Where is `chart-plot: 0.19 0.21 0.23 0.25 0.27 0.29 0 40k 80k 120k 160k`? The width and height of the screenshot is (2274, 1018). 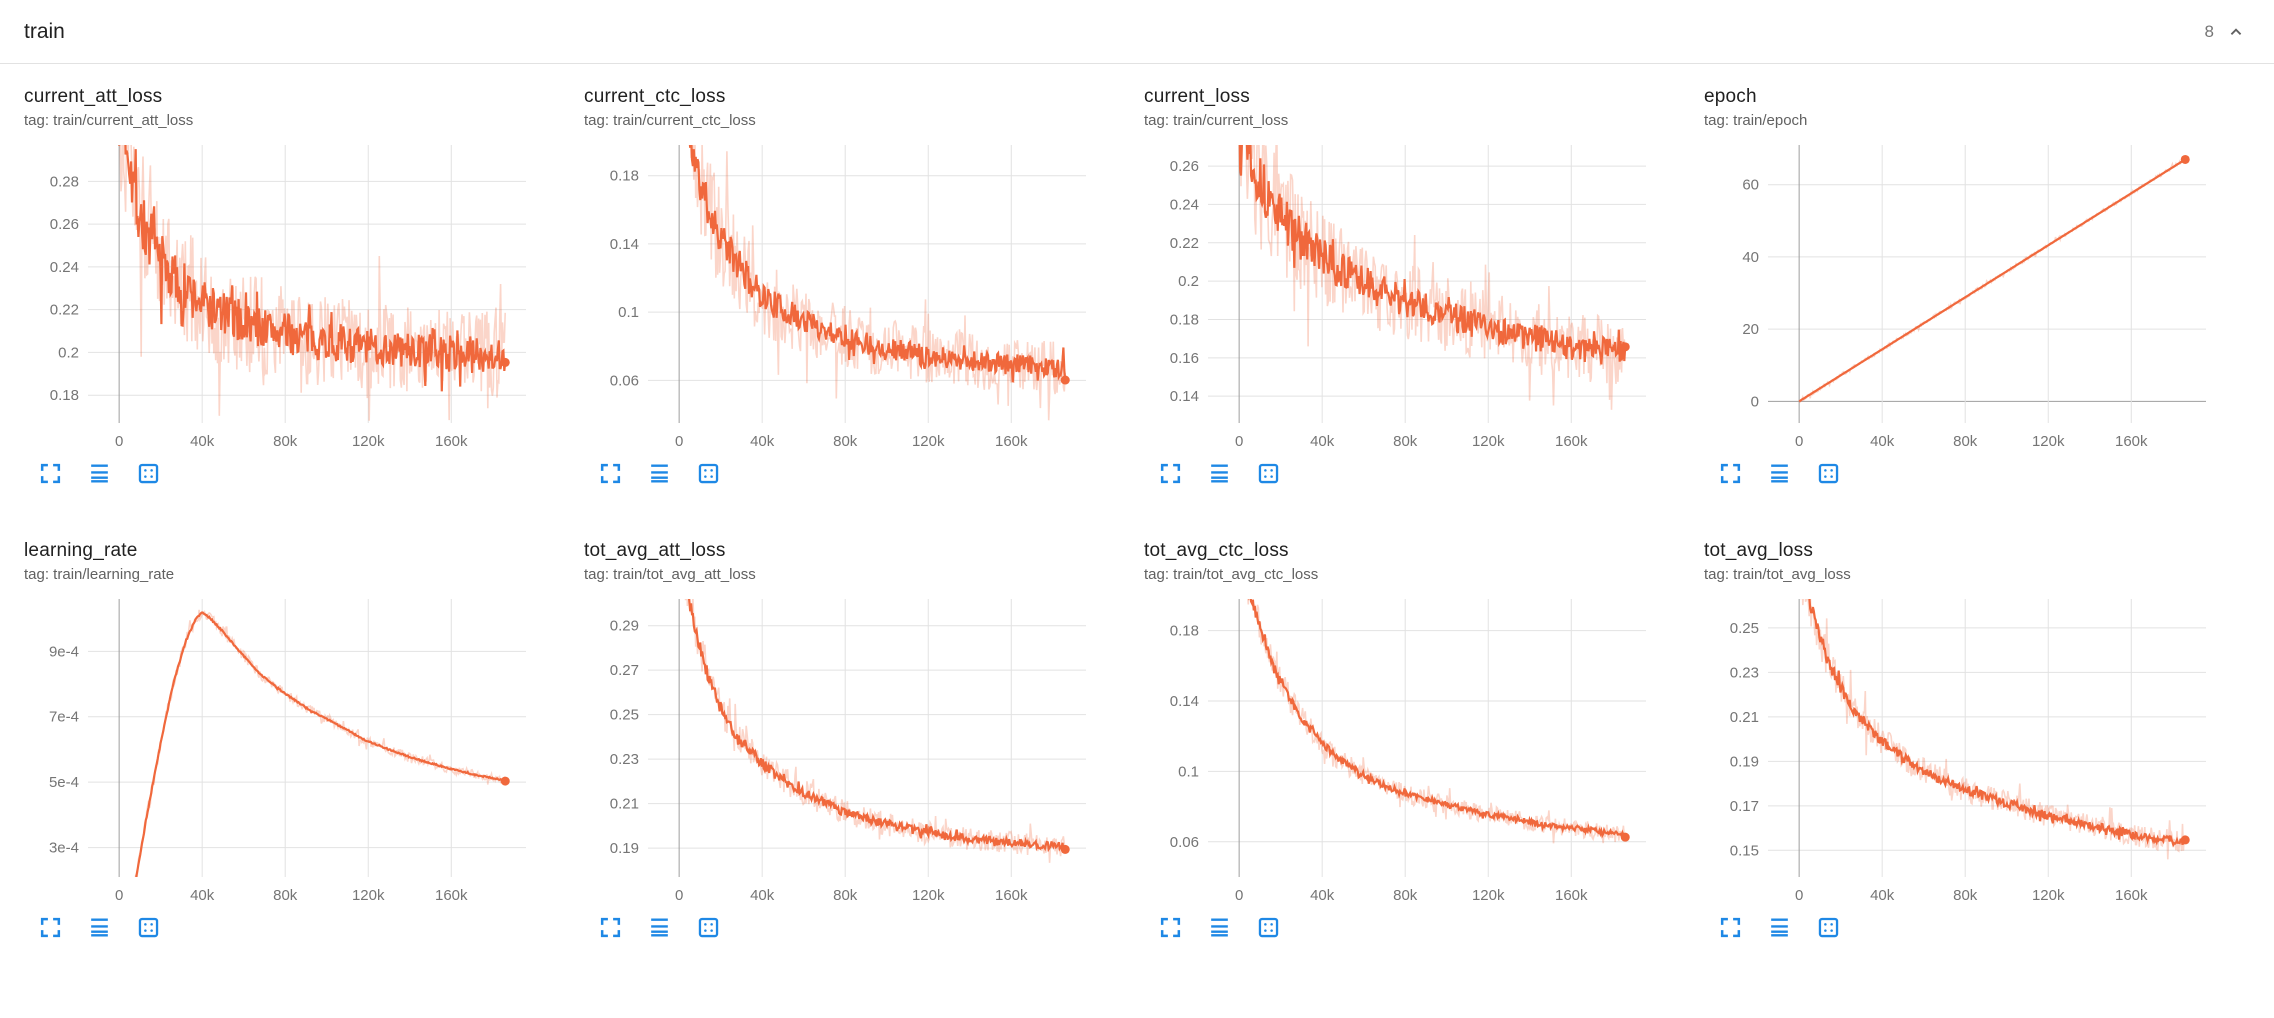 chart-plot: 0.19 0.21 0.23 0.25 0.27 0.29 0 40k 80k 120k 160k is located at coordinates (842, 750).